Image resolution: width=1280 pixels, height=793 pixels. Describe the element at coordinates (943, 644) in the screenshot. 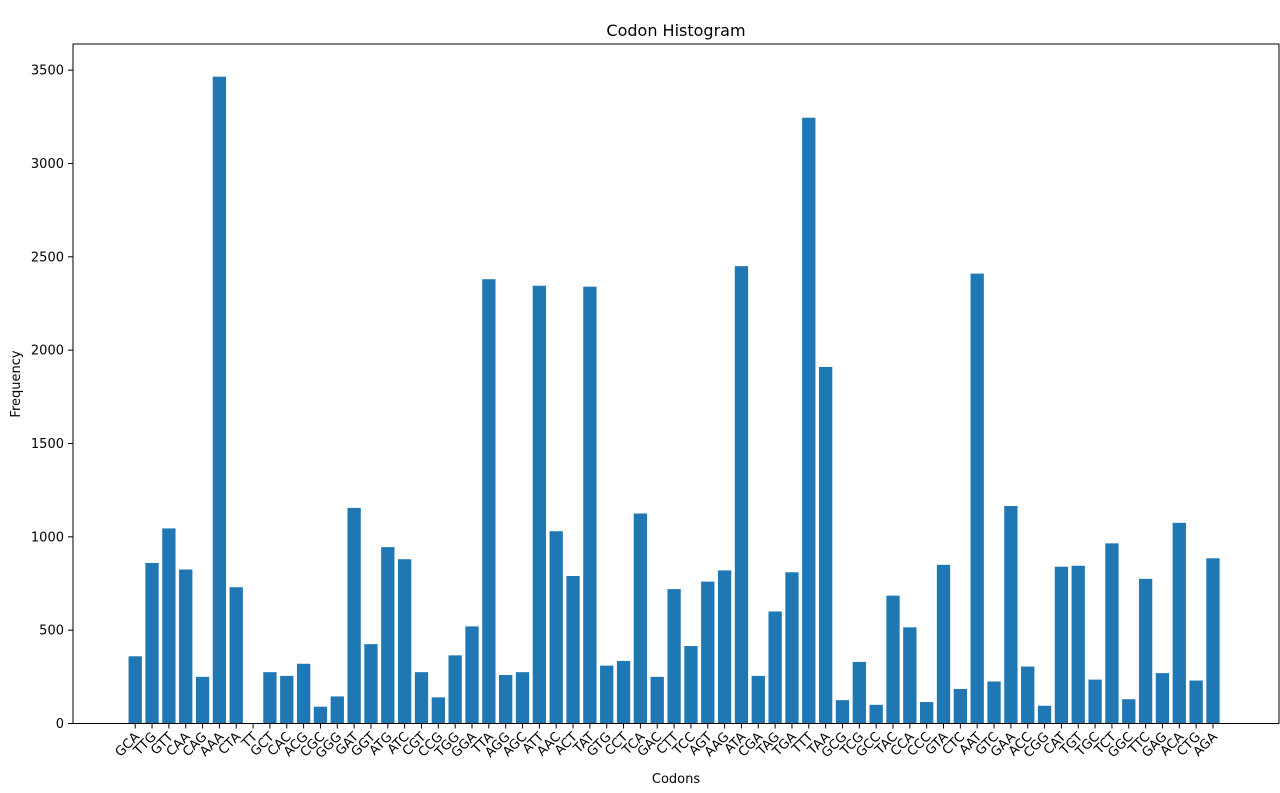

I see `bar-gta` at that location.